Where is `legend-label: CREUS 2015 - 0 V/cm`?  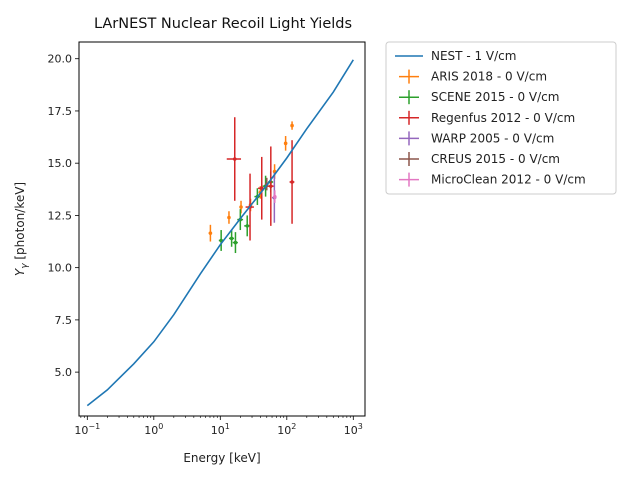
legend-label: CREUS 2015 - 0 V/cm is located at coordinates (495, 159).